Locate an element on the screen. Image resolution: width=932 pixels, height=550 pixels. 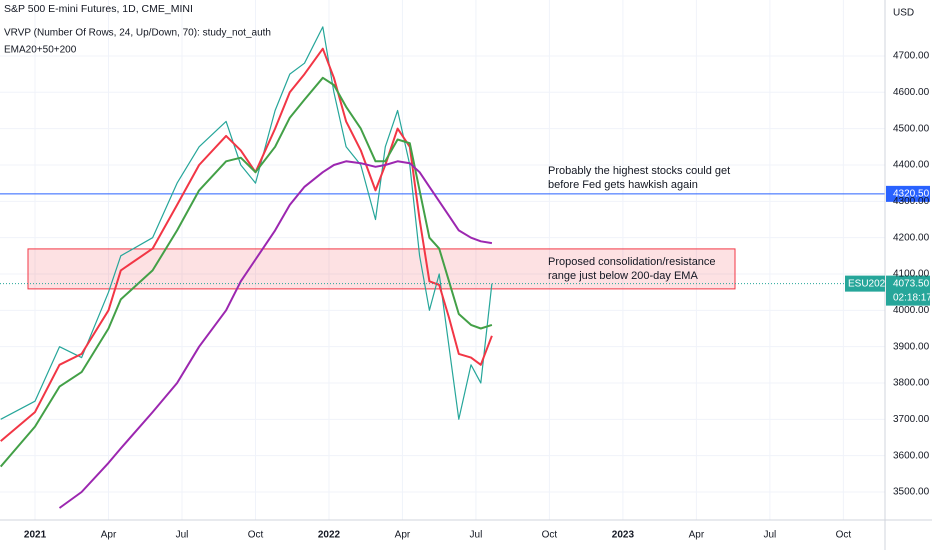
price-tag is located at coordinates (908, 193).